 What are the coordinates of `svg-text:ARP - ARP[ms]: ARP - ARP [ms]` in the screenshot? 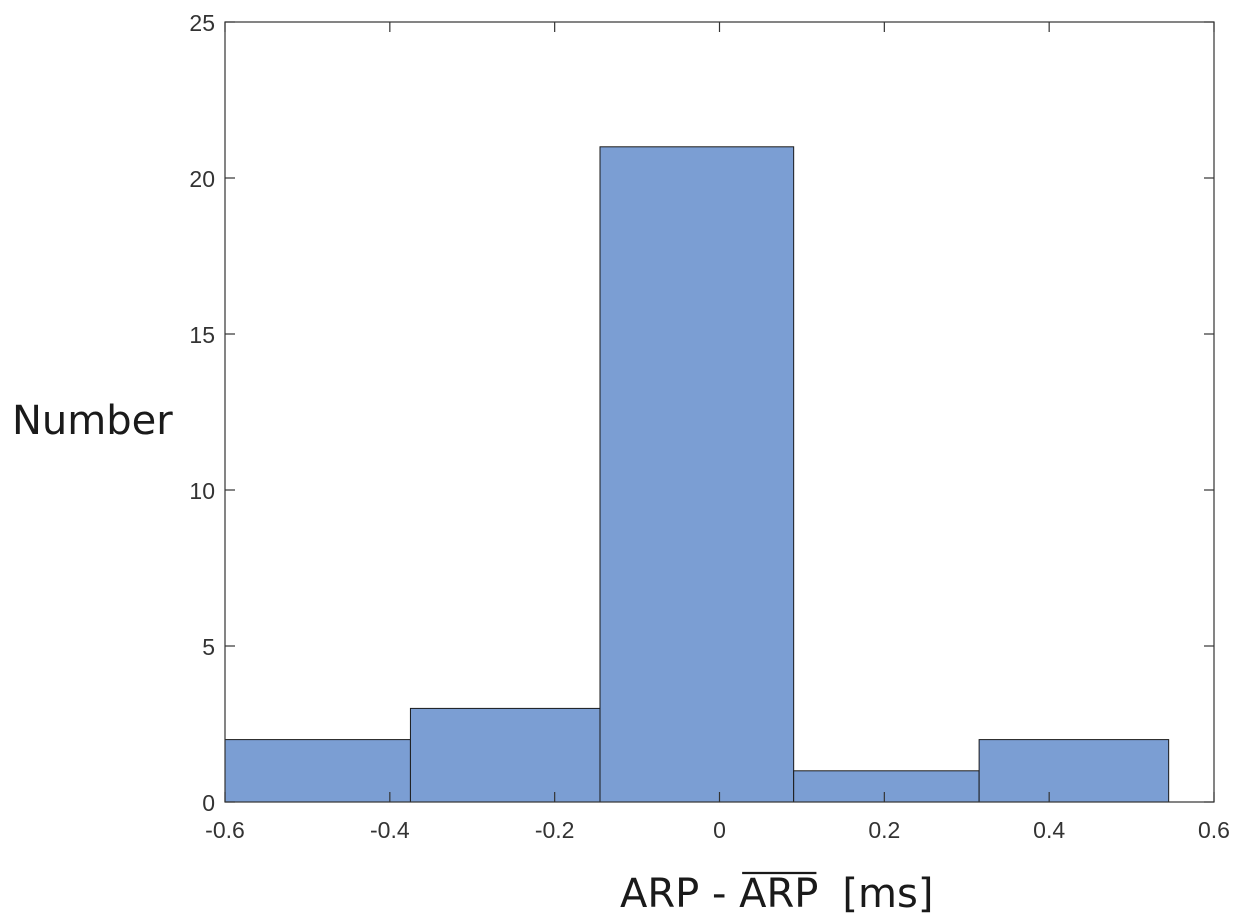 It's located at (776, 894).